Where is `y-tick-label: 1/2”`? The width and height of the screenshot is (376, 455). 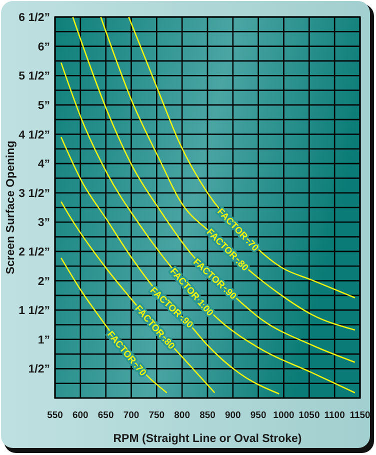
y-tick-label: 1/2” is located at coordinates (39, 370).